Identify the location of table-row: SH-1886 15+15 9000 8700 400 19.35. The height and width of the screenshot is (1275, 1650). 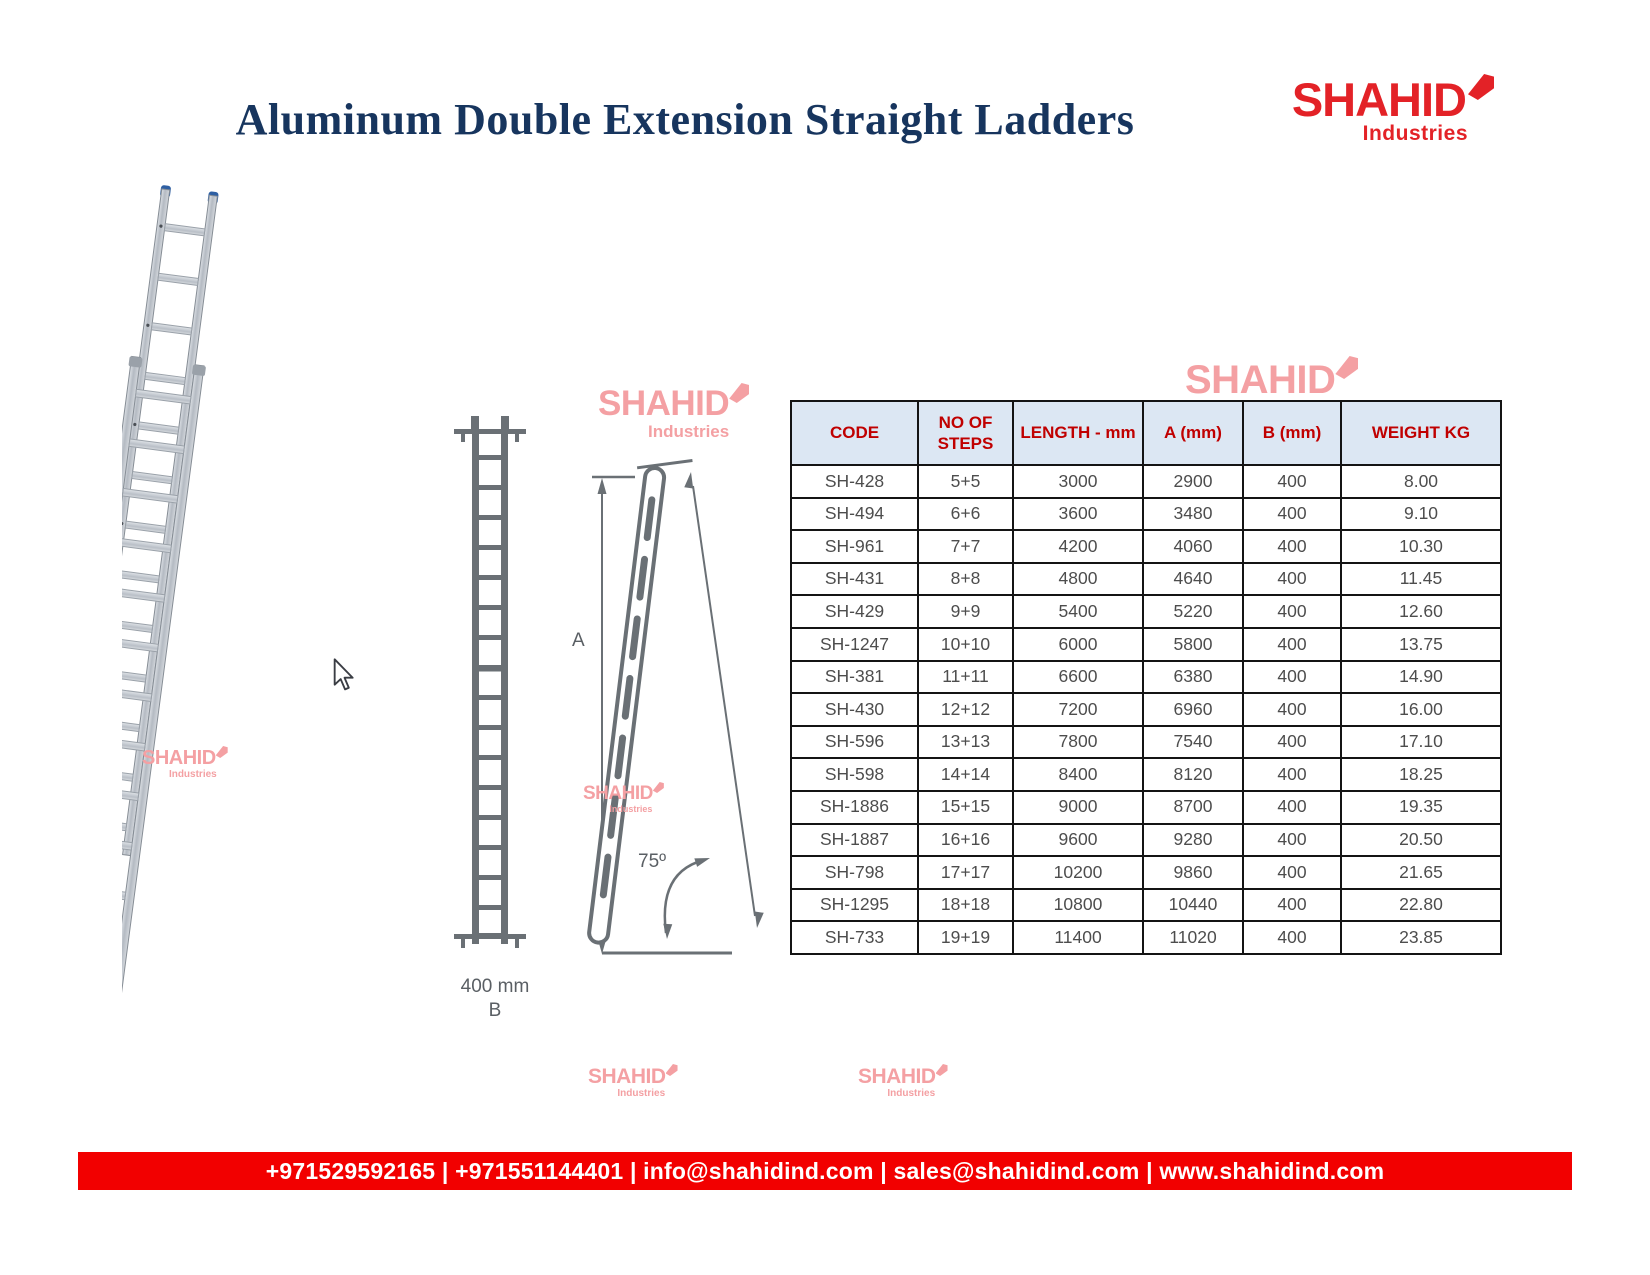
(1146, 807).